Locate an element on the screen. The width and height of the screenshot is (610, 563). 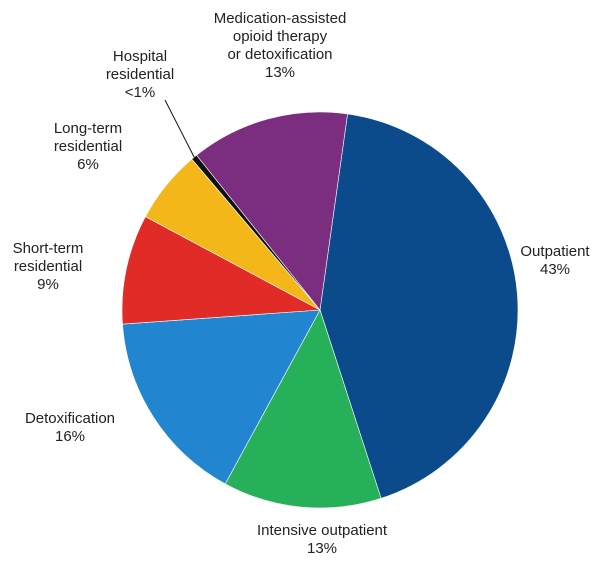
category-label: Intensive outpatient is located at coordinates (322, 530).